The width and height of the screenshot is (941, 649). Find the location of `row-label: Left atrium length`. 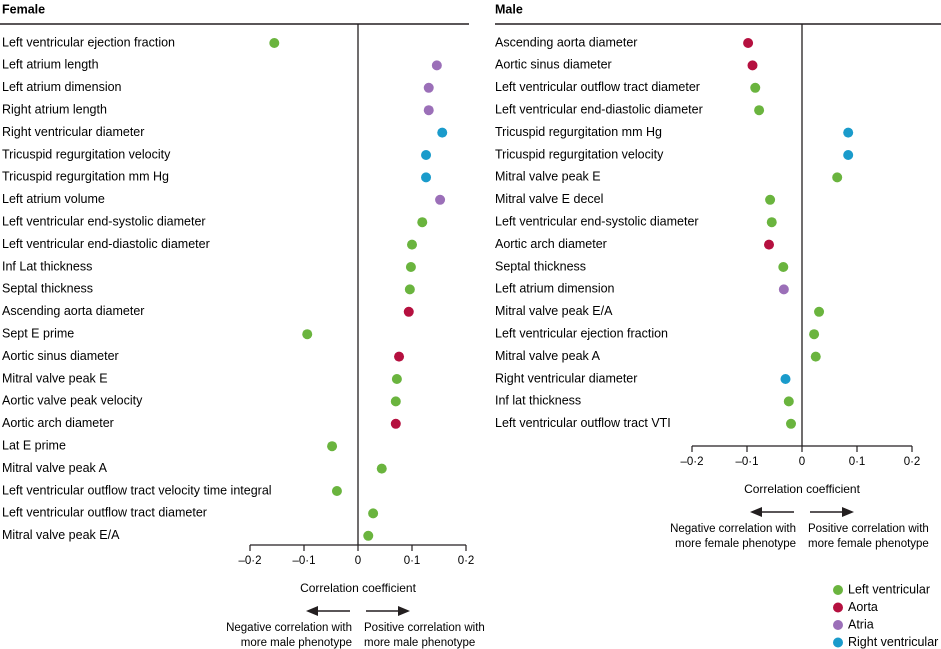

row-label: Left atrium length is located at coordinates (50, 65).